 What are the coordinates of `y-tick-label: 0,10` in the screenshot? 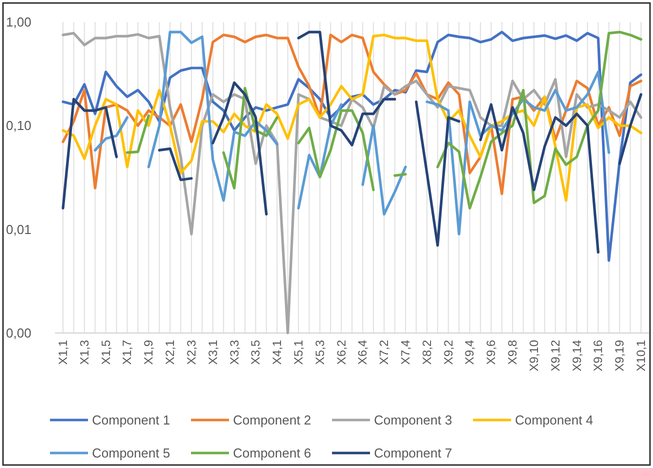 It's located at (19, 126).